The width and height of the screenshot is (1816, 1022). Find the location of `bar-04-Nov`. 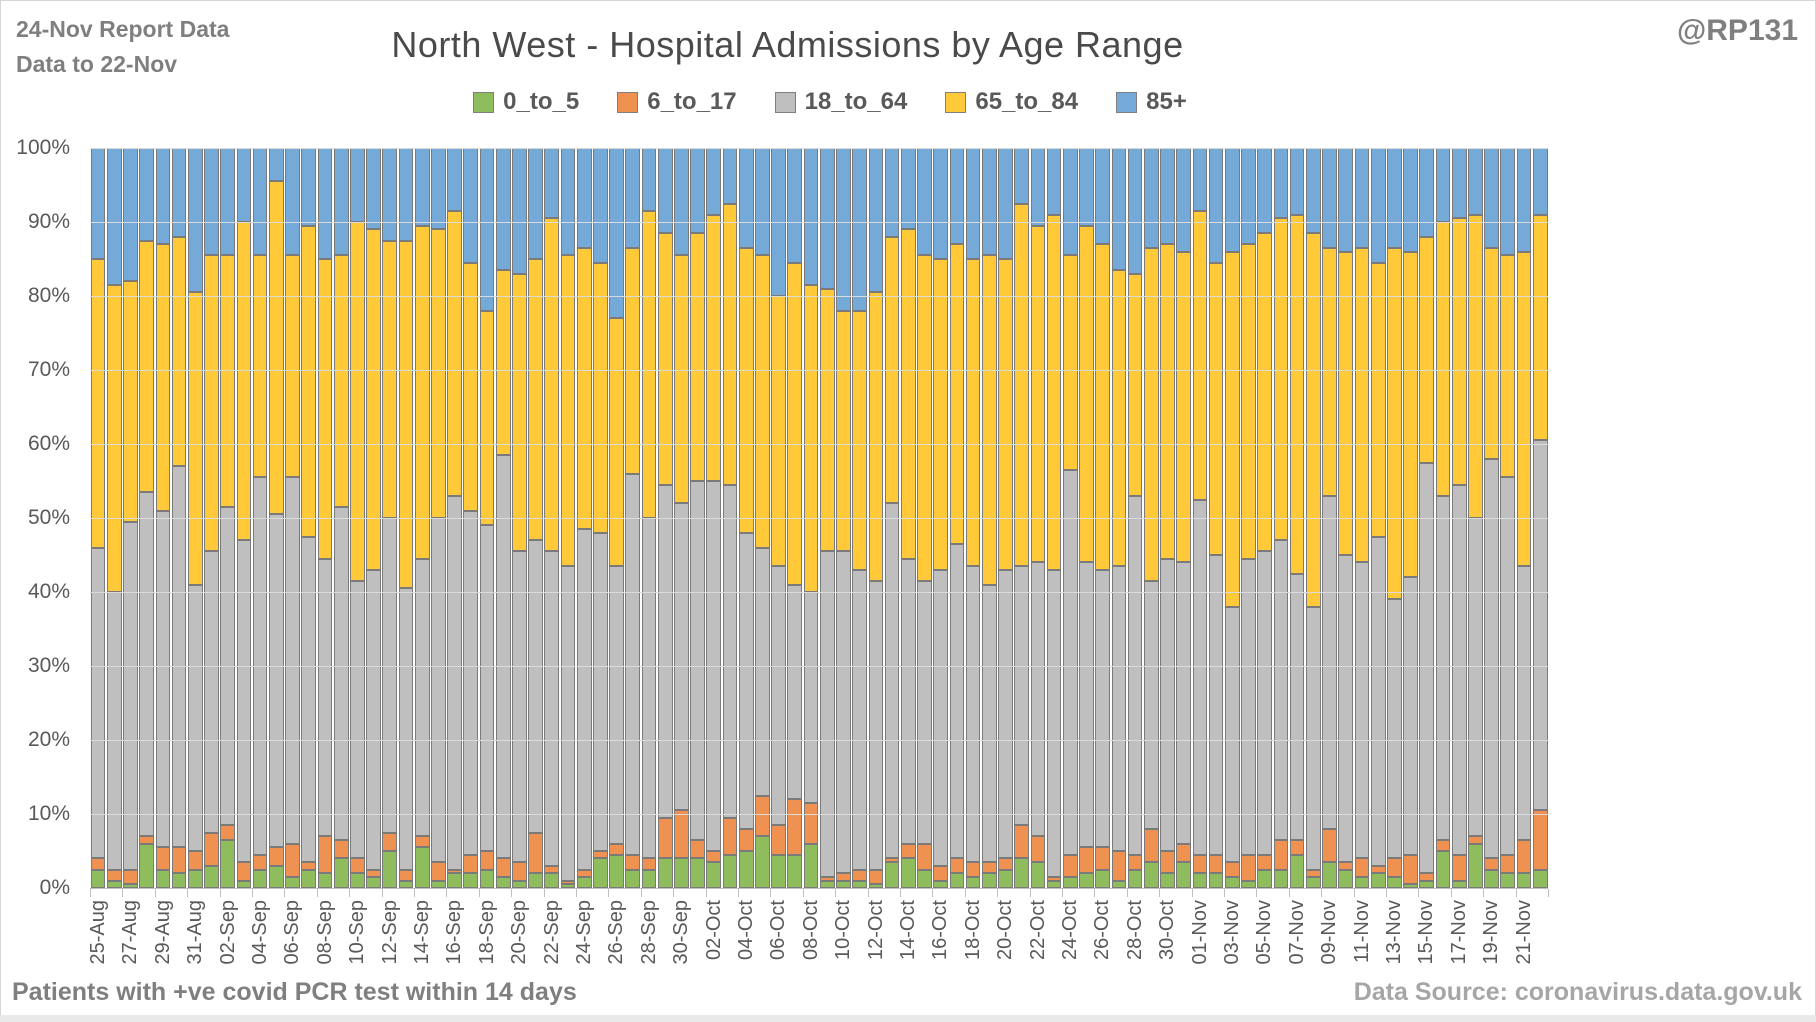

bar-04-Nov is located at coordinates (1248, 518).